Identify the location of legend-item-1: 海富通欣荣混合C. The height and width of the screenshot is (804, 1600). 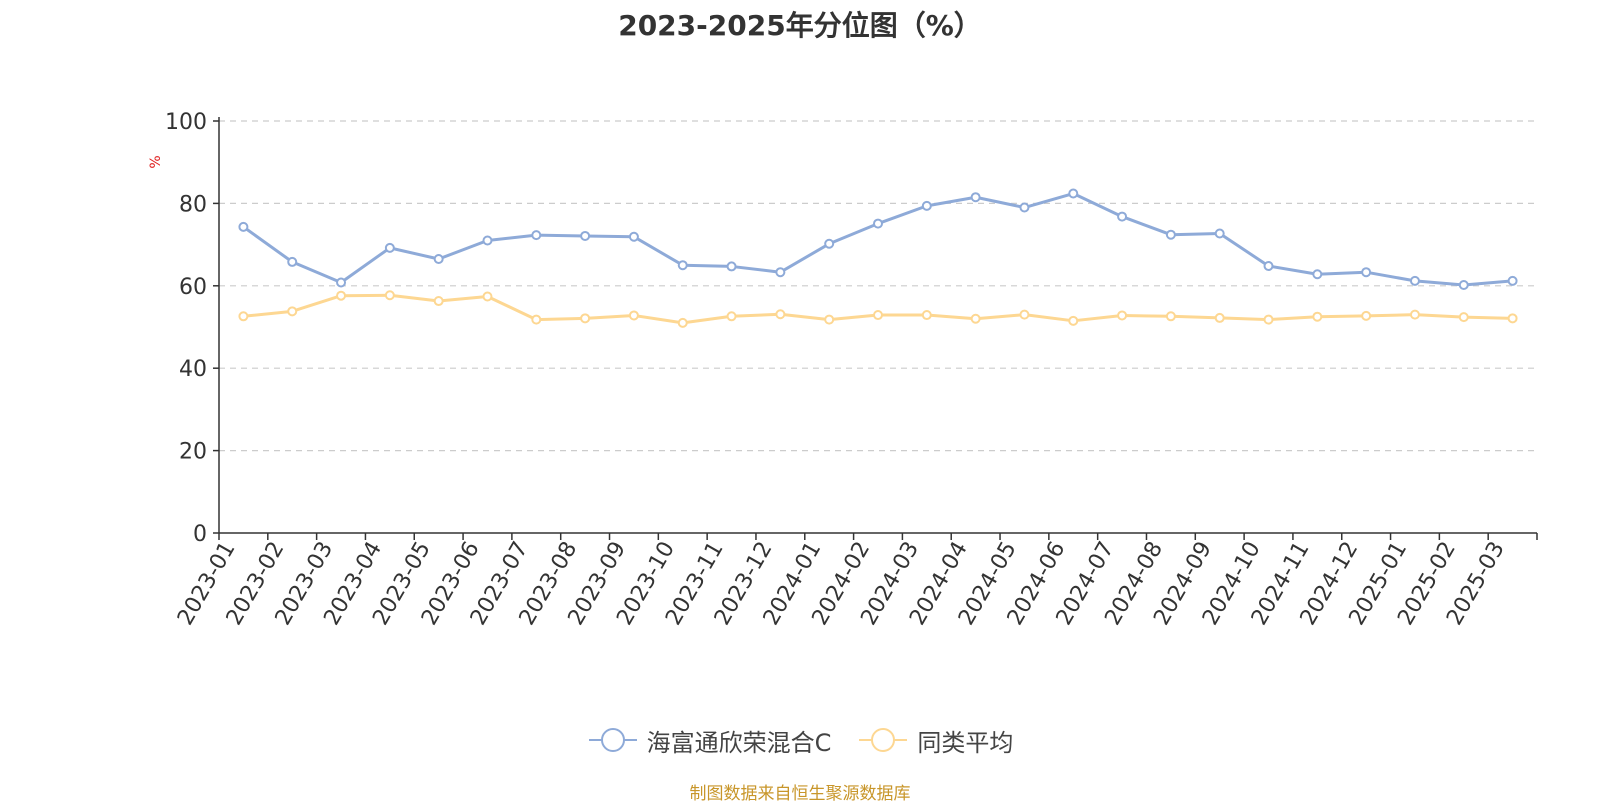
(709, 740).